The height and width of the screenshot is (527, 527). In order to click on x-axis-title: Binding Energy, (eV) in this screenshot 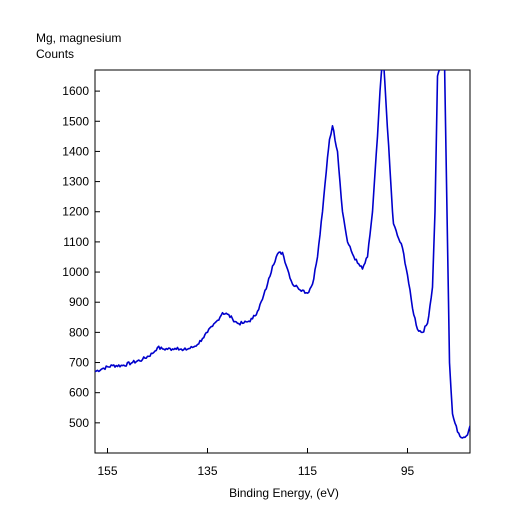, I will do `click(284, 493)`.